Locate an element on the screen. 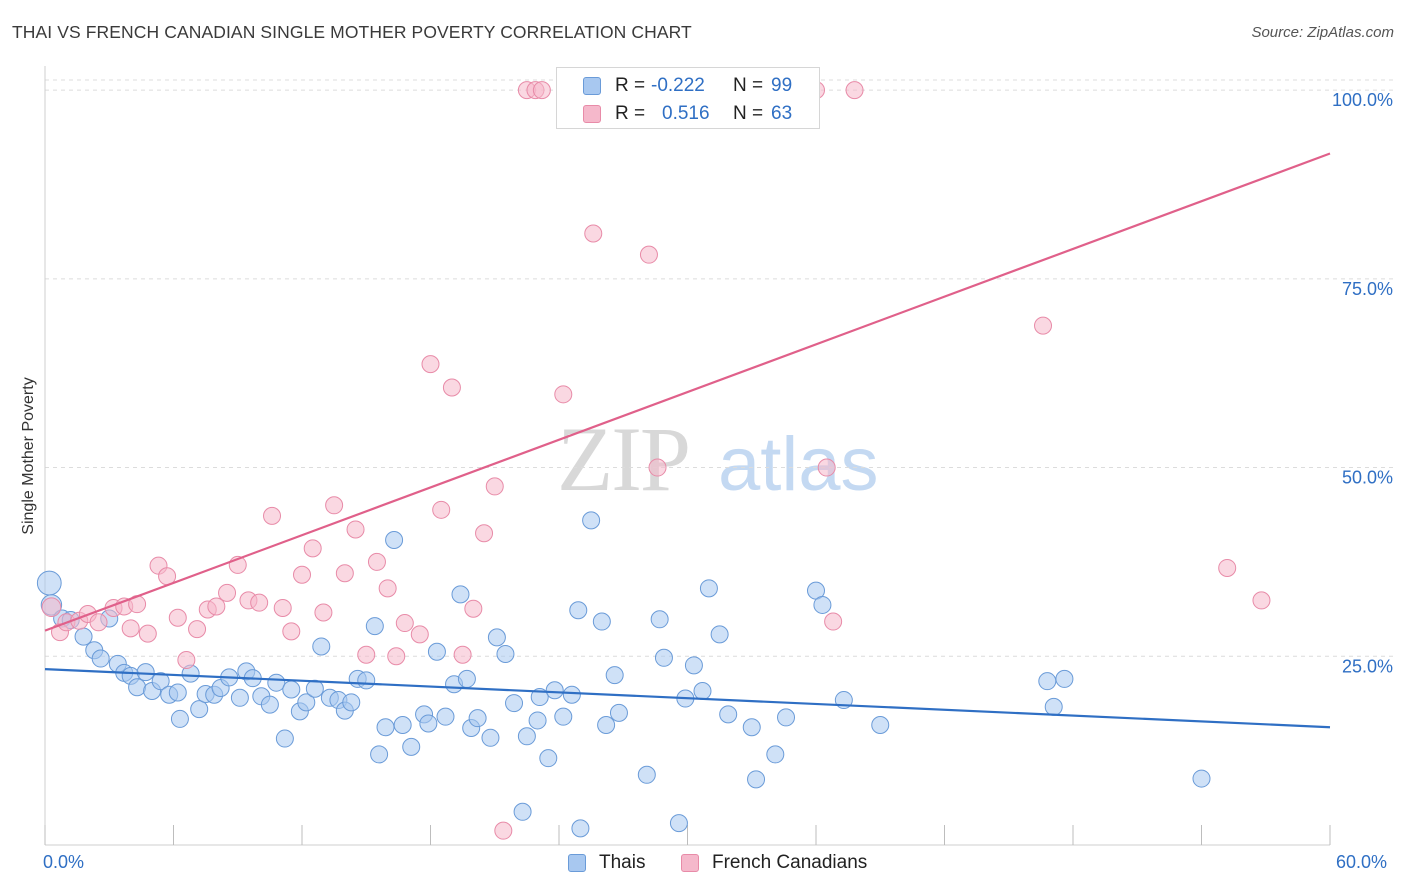 This screenshot has width=1406, height=892. y-tick-labels: 25.0% 50.0% 75.0% 100.0% is located at coordinates (1362, 383).